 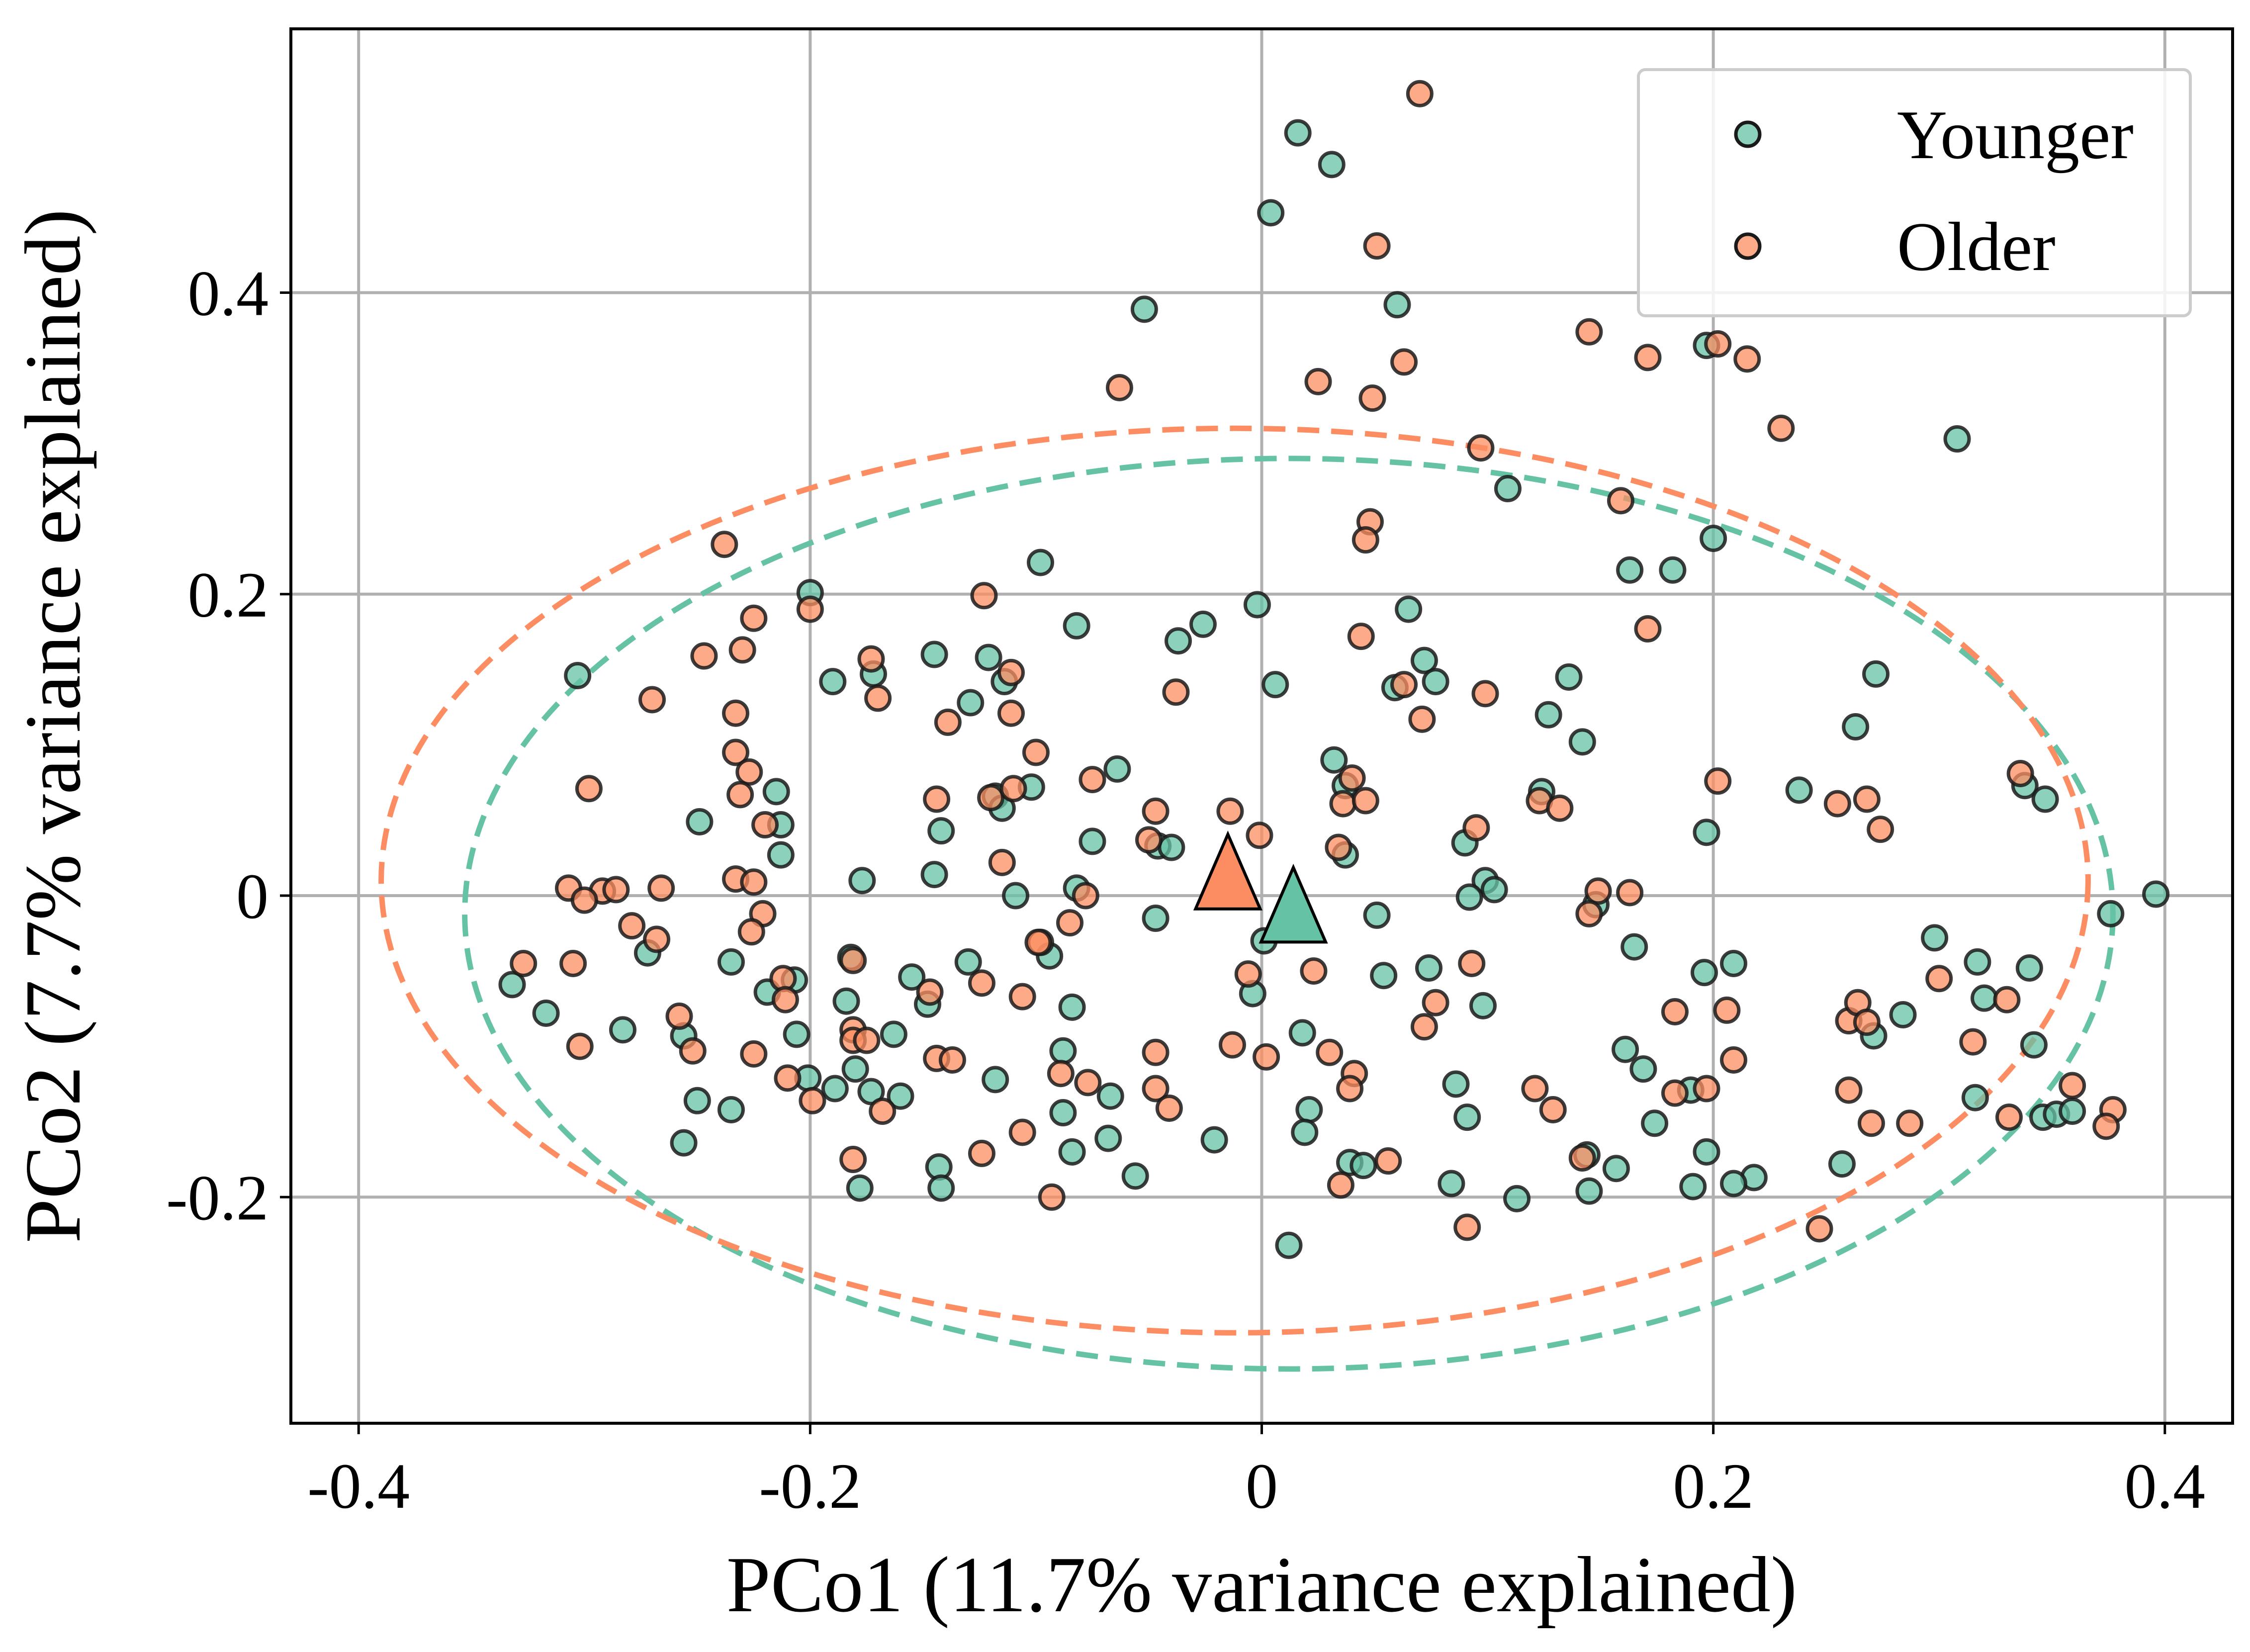 I want to click on y-tick-label: 0, so click(x=252, y=896).